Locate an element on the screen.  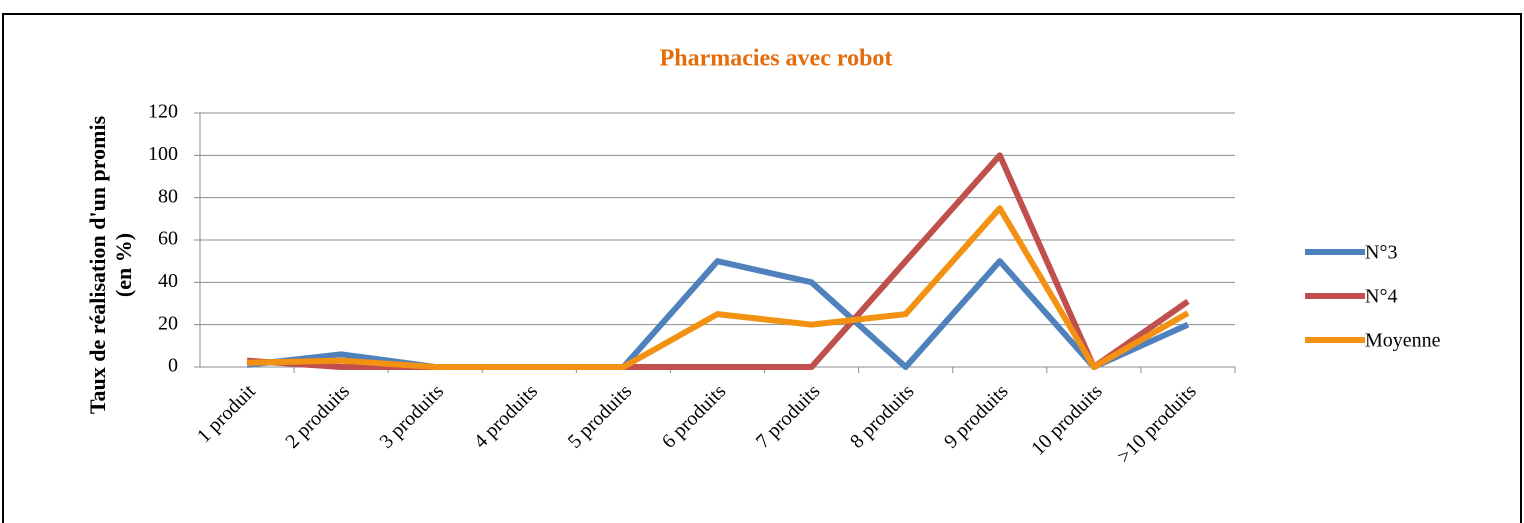
x-tick-label: 10 produits is located at coordinates (1067, 420).